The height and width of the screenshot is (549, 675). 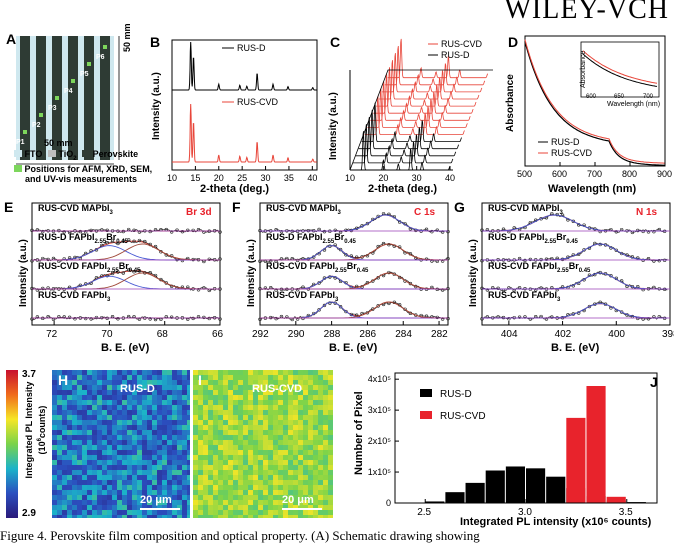 I want to click on tick-label: 40, so click(x=450, y=178).